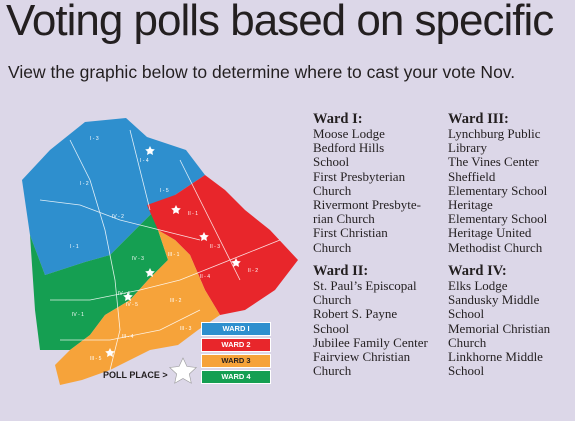  Describe the element at coordinates (164, 191) in the screenshot. I see `precinct-label: I - 5` at that location.